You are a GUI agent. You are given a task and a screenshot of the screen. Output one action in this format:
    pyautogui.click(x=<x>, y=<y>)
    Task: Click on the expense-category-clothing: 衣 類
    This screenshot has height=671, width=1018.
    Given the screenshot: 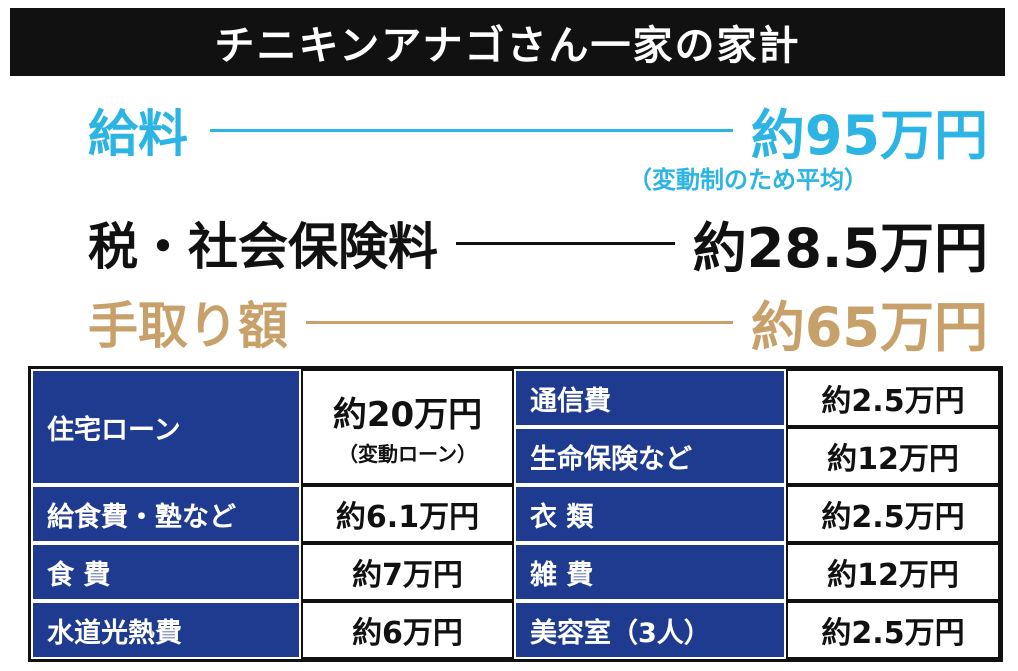 What is the action you would take?
    pyautogui.click(x=650, y=514)
    